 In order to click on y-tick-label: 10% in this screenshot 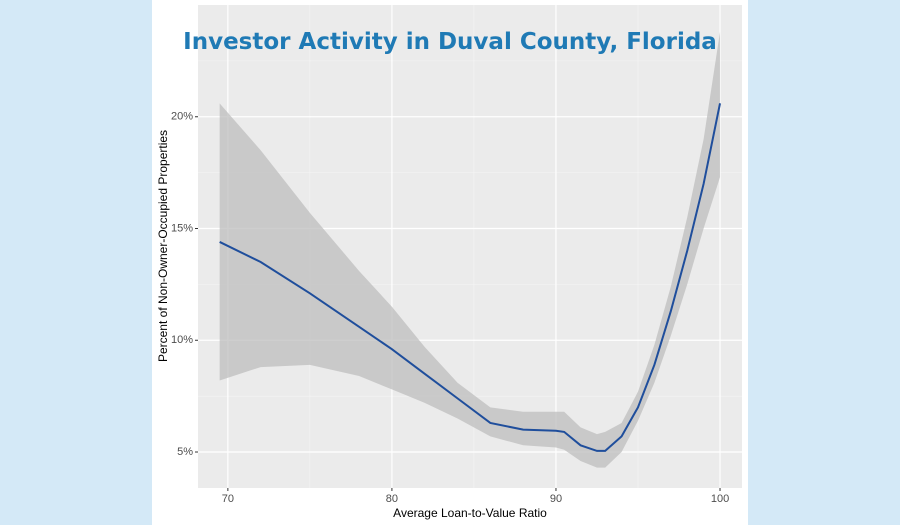, I will do `click(182, 340)`.